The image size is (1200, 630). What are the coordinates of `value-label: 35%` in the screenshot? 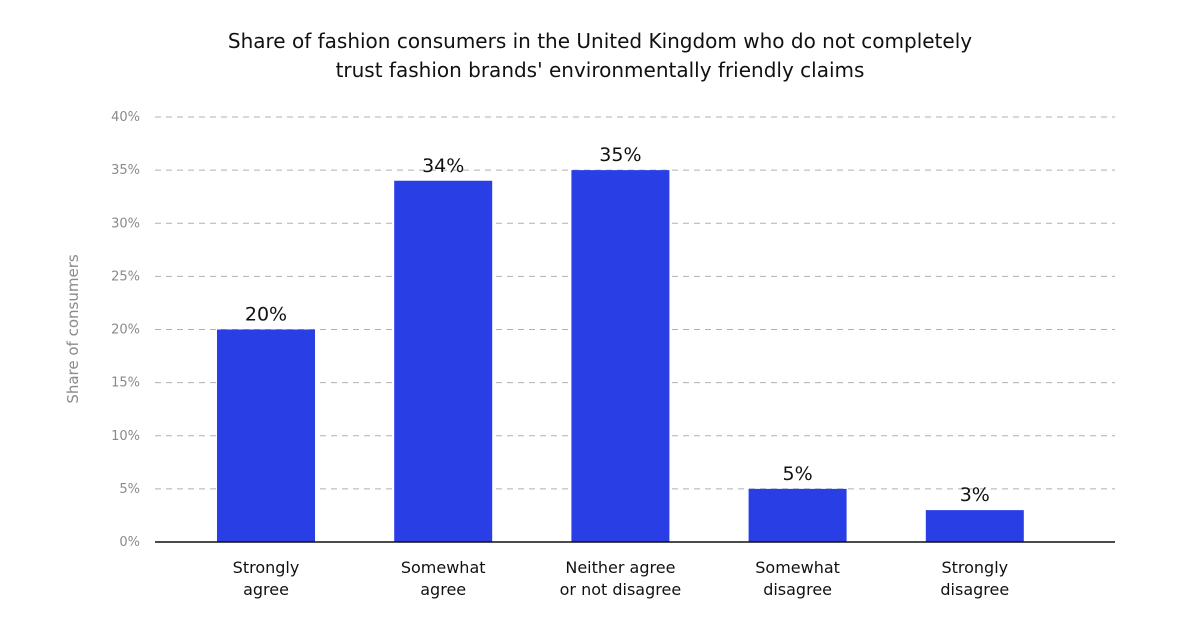 It's located at (620, 155).